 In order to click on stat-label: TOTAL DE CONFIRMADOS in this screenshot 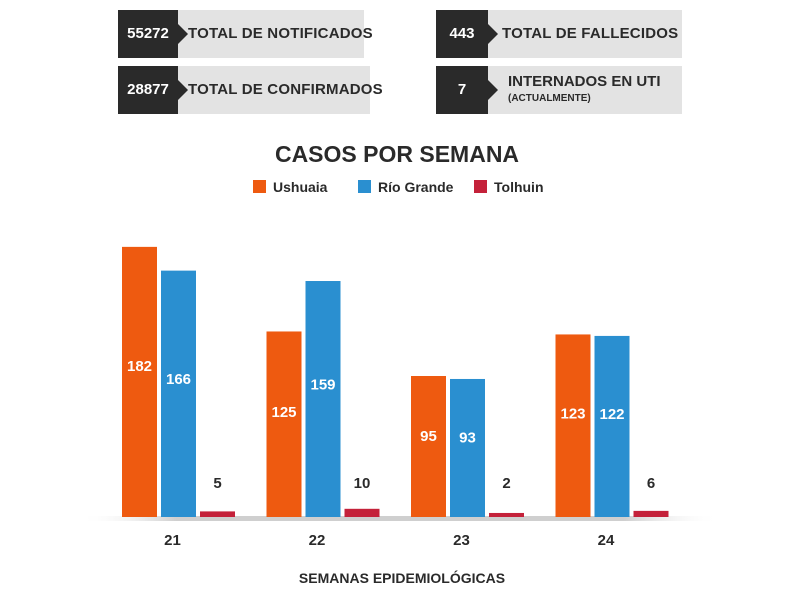, I will do `click(285, 89)`.